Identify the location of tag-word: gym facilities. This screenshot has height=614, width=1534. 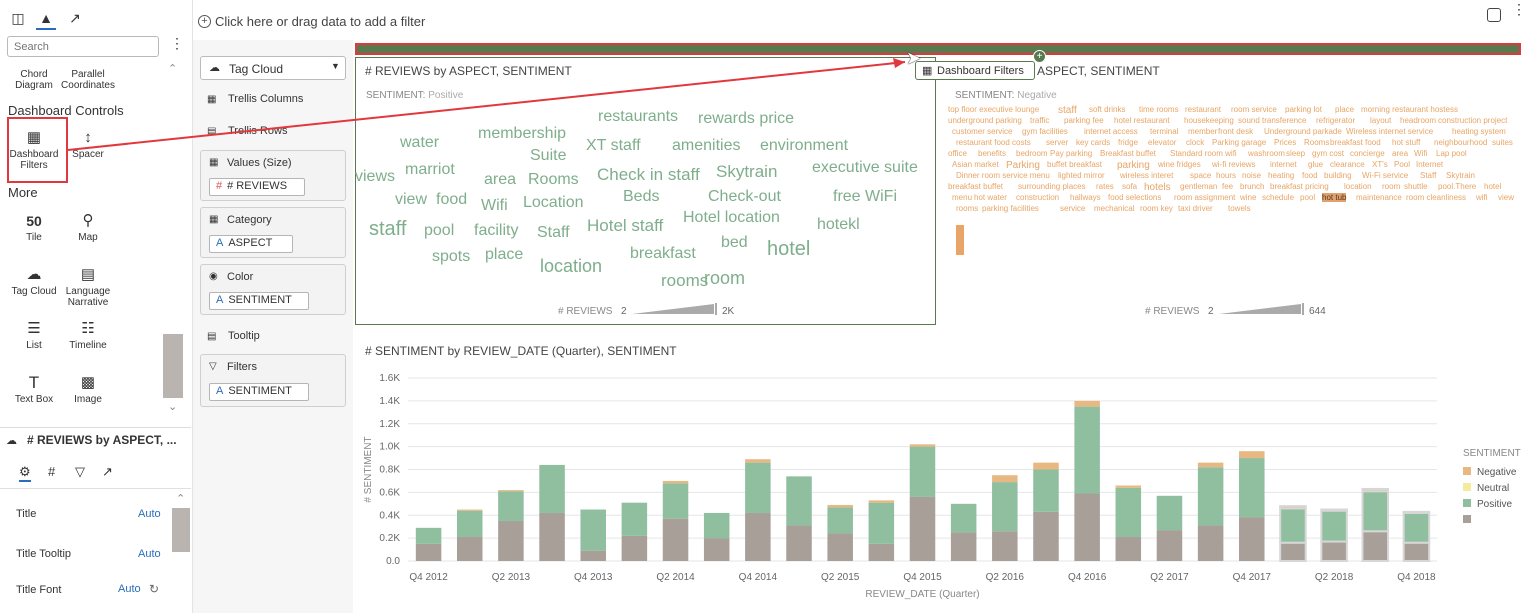
(1045, 131).